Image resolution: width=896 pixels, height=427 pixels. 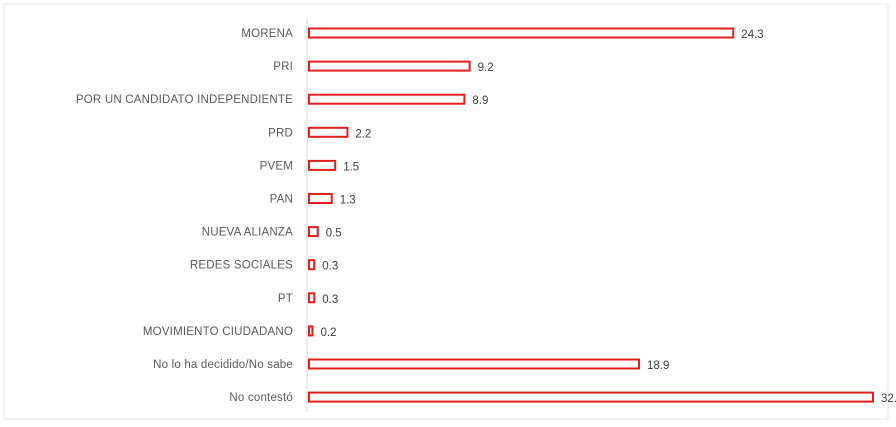 What do you see at coordinates (348, 201) in the screenshot?
I see `bar-value-label: 1.3` at bounding box center [348, 201].